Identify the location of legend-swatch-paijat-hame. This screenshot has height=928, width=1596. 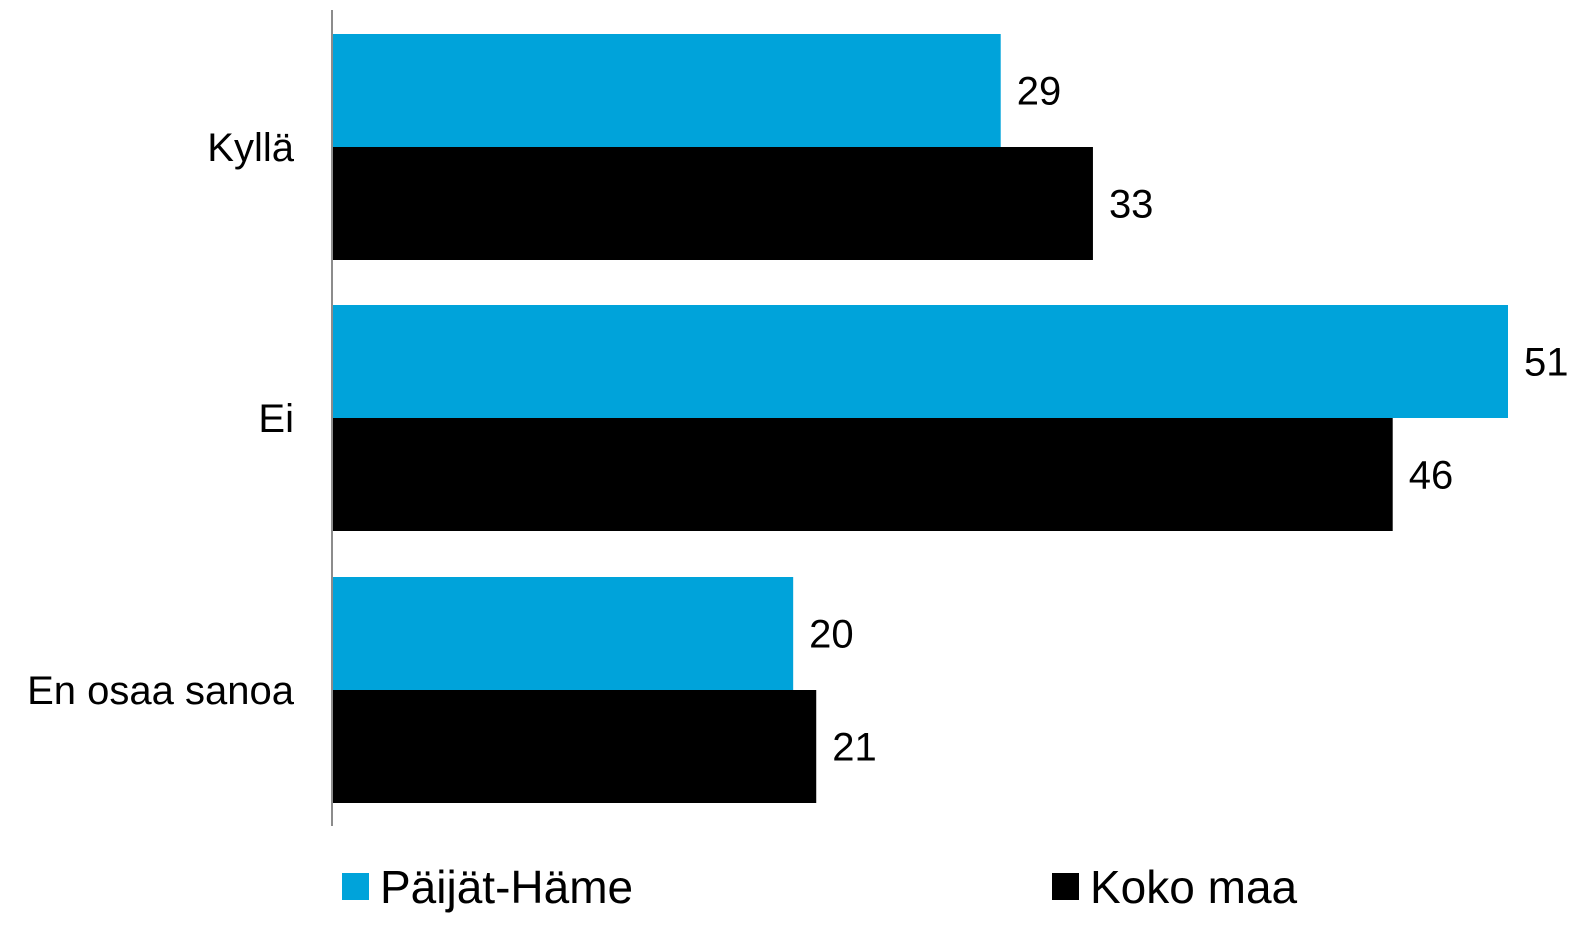
(355, 886).